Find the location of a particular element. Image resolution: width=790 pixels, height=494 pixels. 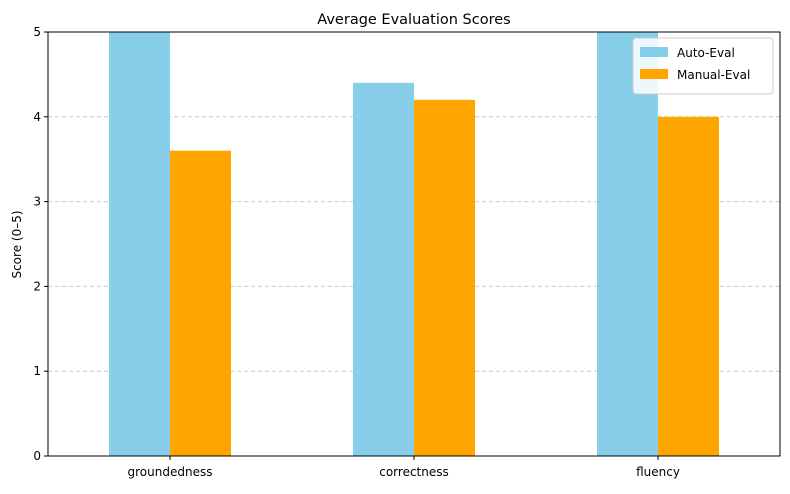

bar-manual-eval-correctness is located at coordinates (444, 277).